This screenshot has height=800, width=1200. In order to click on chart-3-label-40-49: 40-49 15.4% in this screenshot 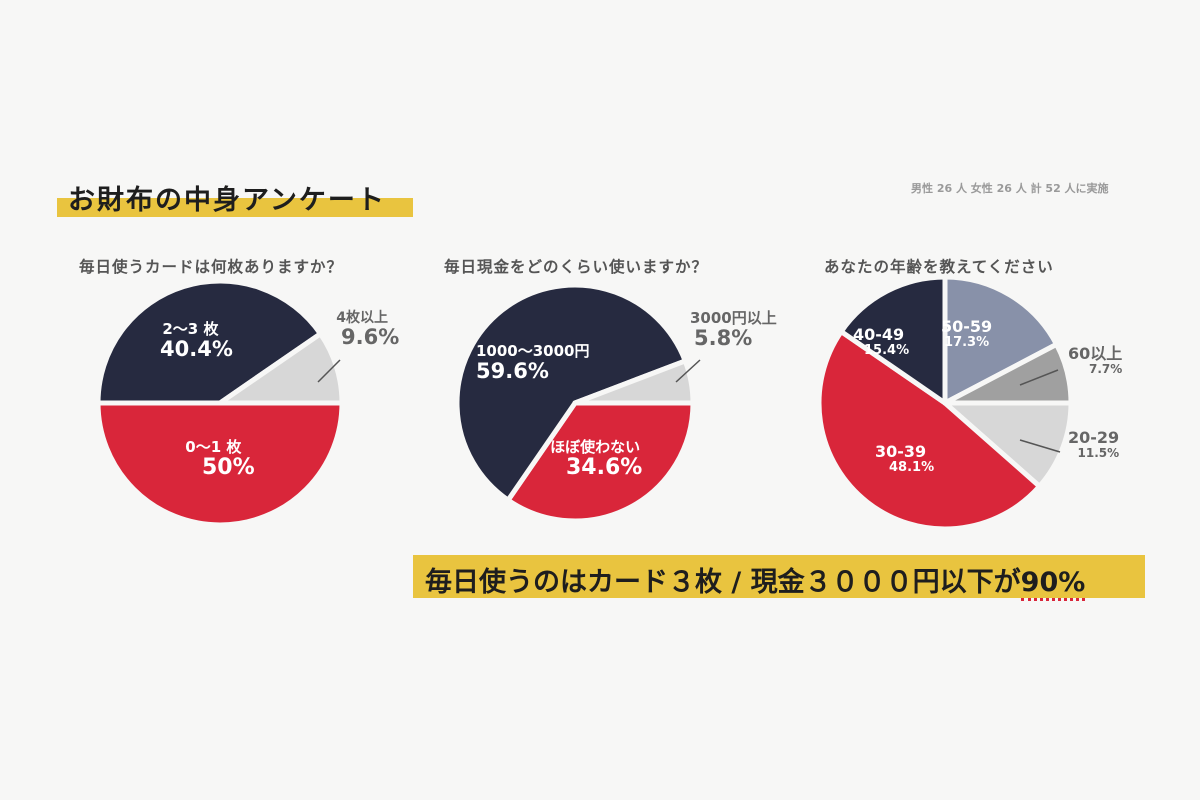, I will do `click(881, 341)`.